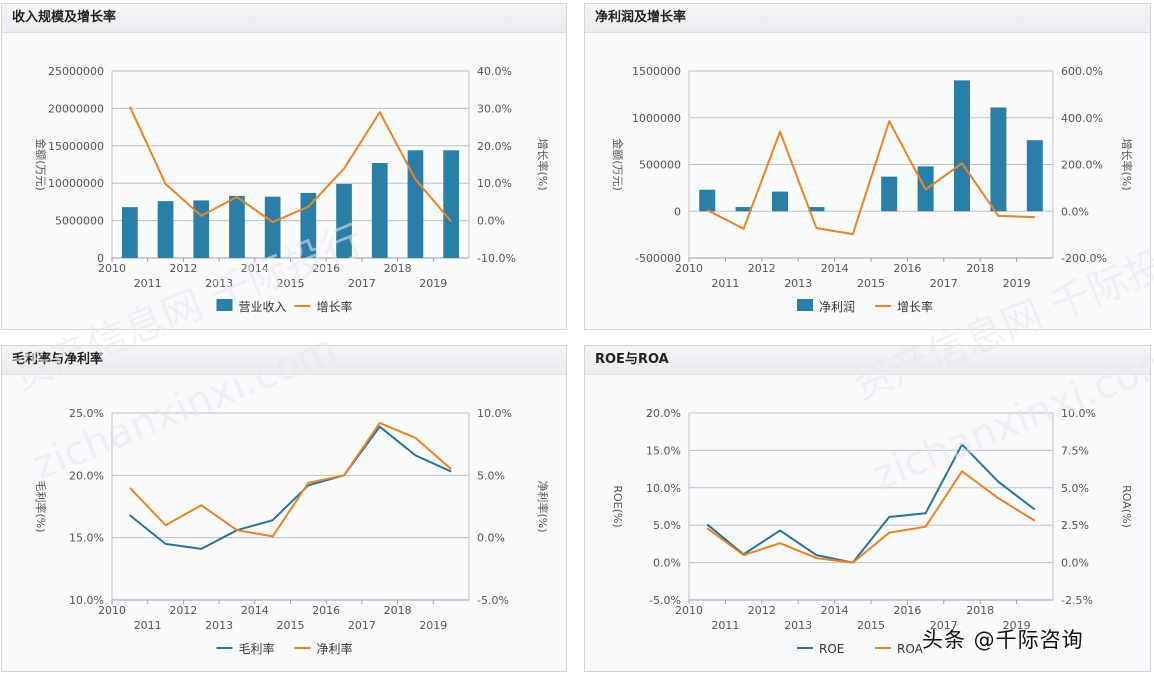 The width and height of the screenshot is (1154, 676). I want to click on y2-tick-label: 600.0%, so click(1082, 71).